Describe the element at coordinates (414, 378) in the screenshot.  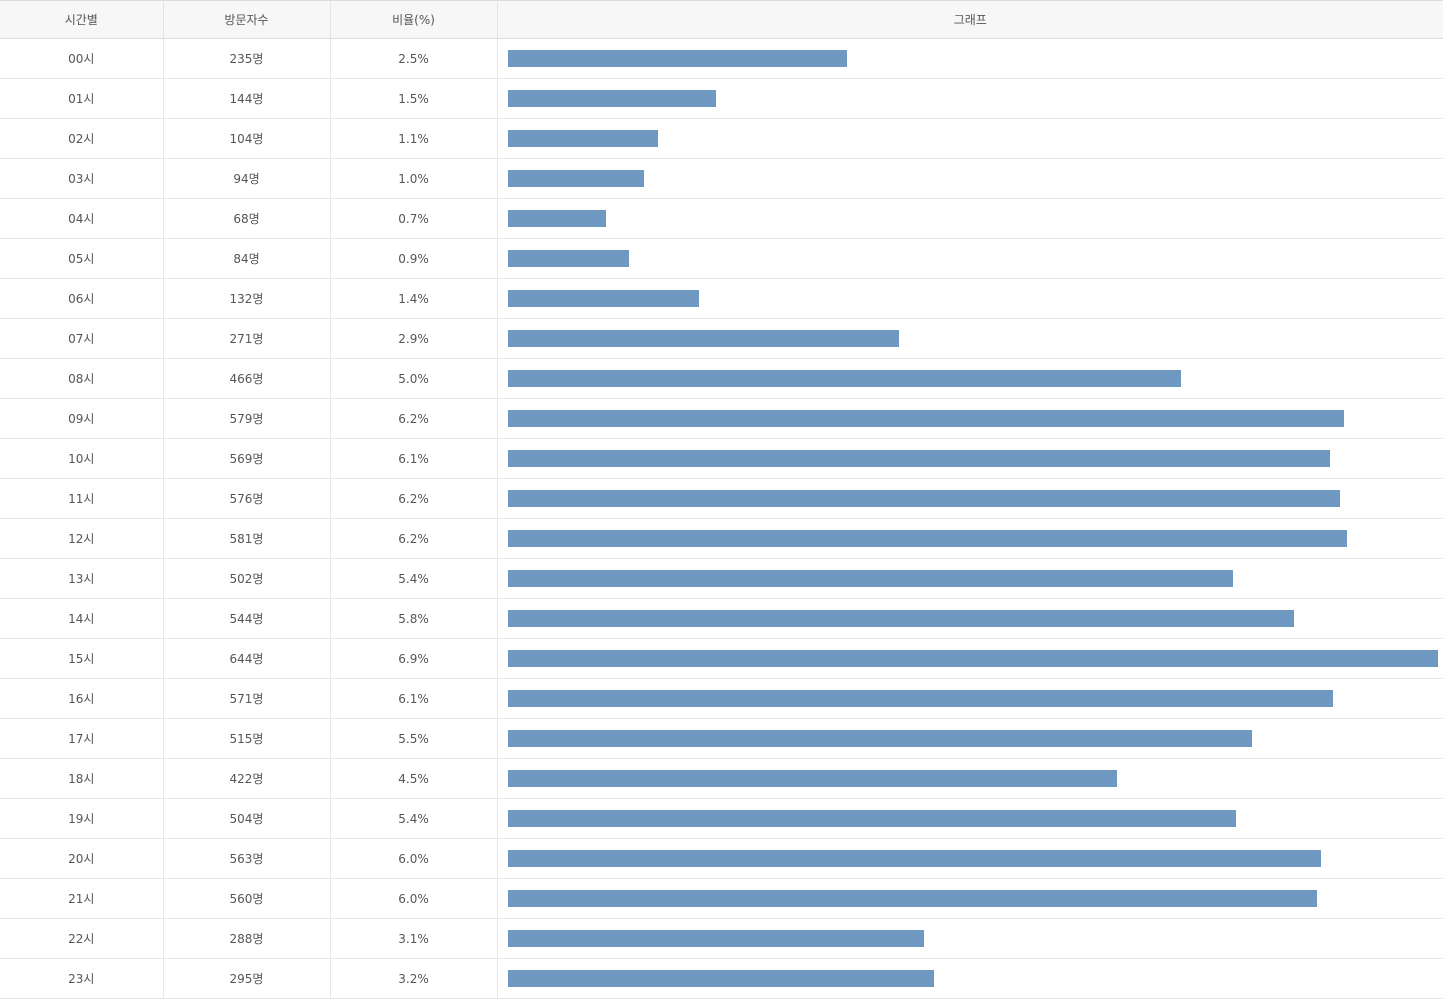
I see `ratio-cell: 5.0%` at that location.